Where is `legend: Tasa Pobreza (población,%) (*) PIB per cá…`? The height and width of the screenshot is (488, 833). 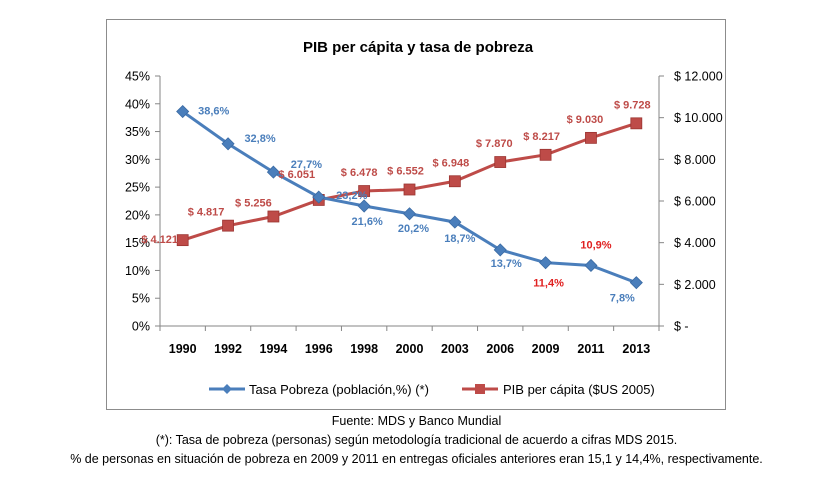
legend: Tasa Pobreza (población,%) (*) PIB per cá… is located at coordinates (432, 389).